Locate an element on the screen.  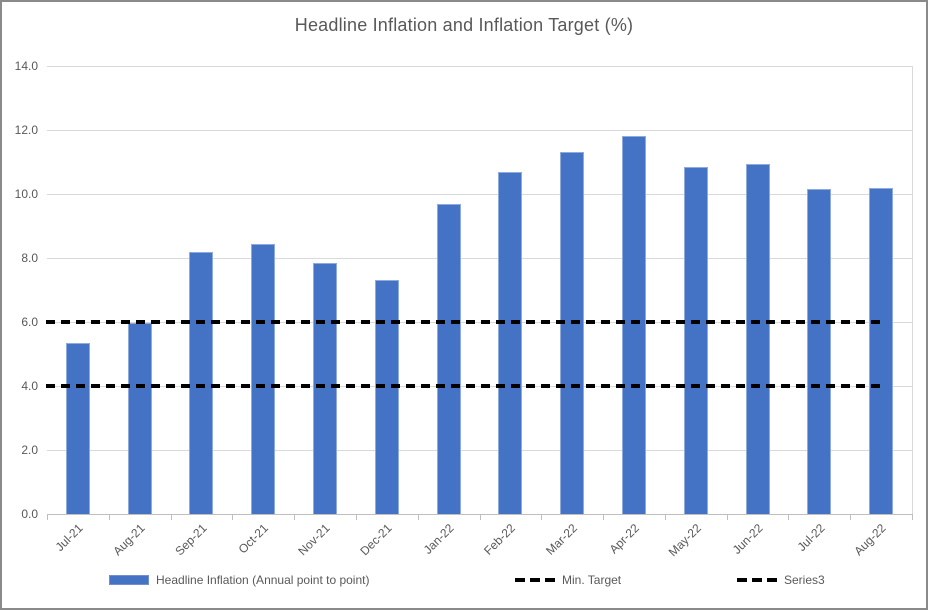
legend-label: Min. Target is located at coordinates (592, 580).